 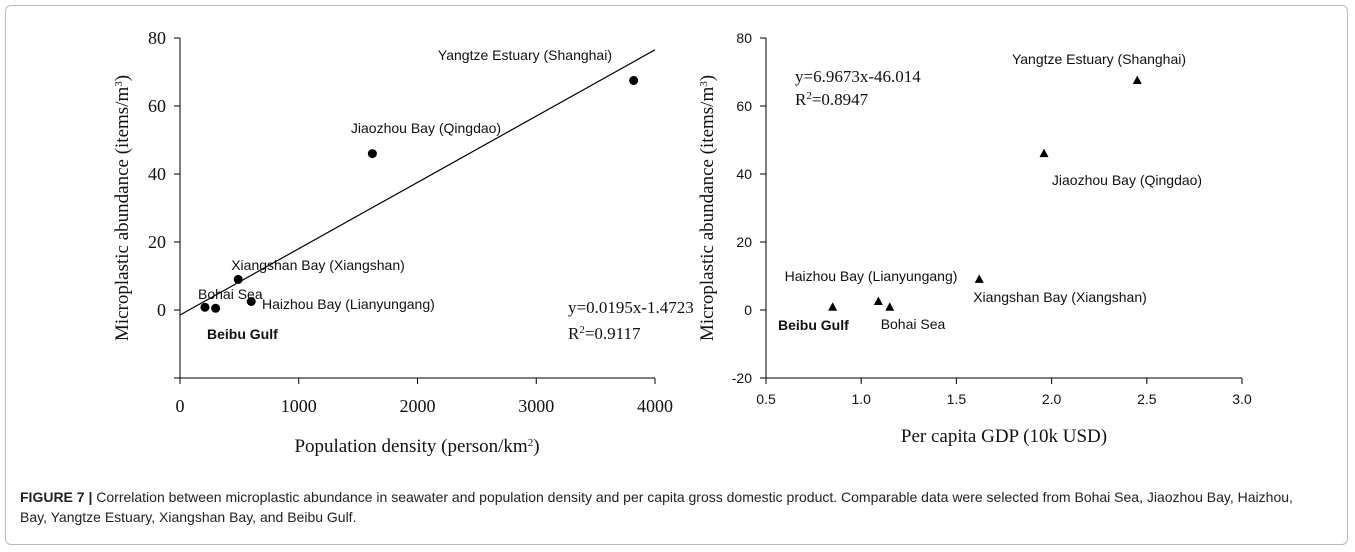 What do you see at coordinates (604, 333) in the screenshot?
I see `r-squared-label: R2=0.9117` at bounding box center [604, 333].